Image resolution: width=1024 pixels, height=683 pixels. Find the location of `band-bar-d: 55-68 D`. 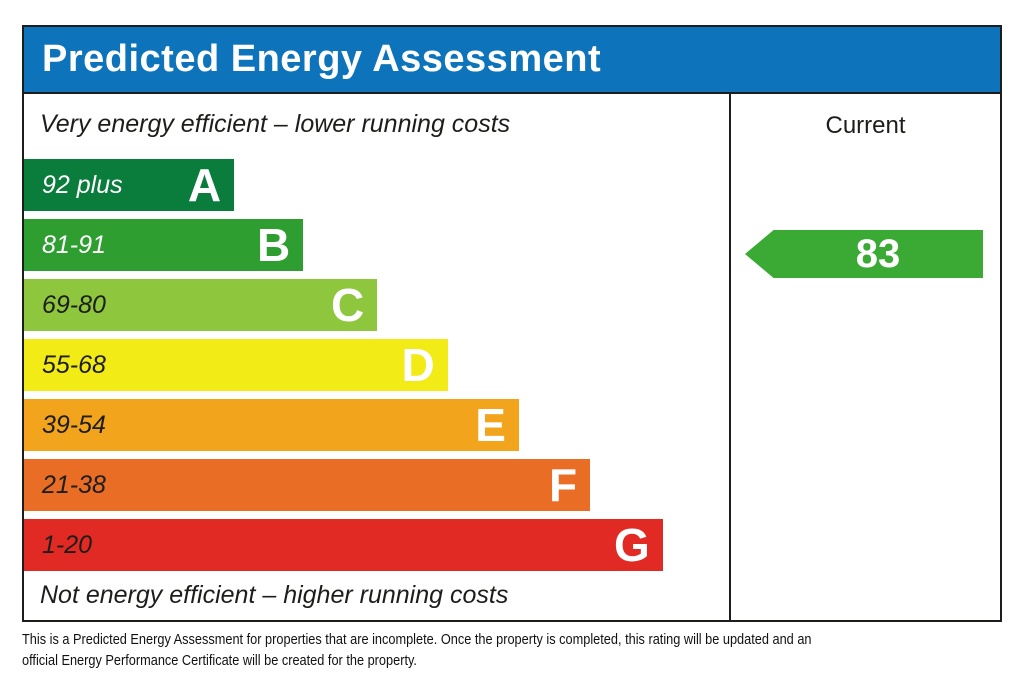

band-bar-d: 55-68 D is located at coordinates (236, 365).